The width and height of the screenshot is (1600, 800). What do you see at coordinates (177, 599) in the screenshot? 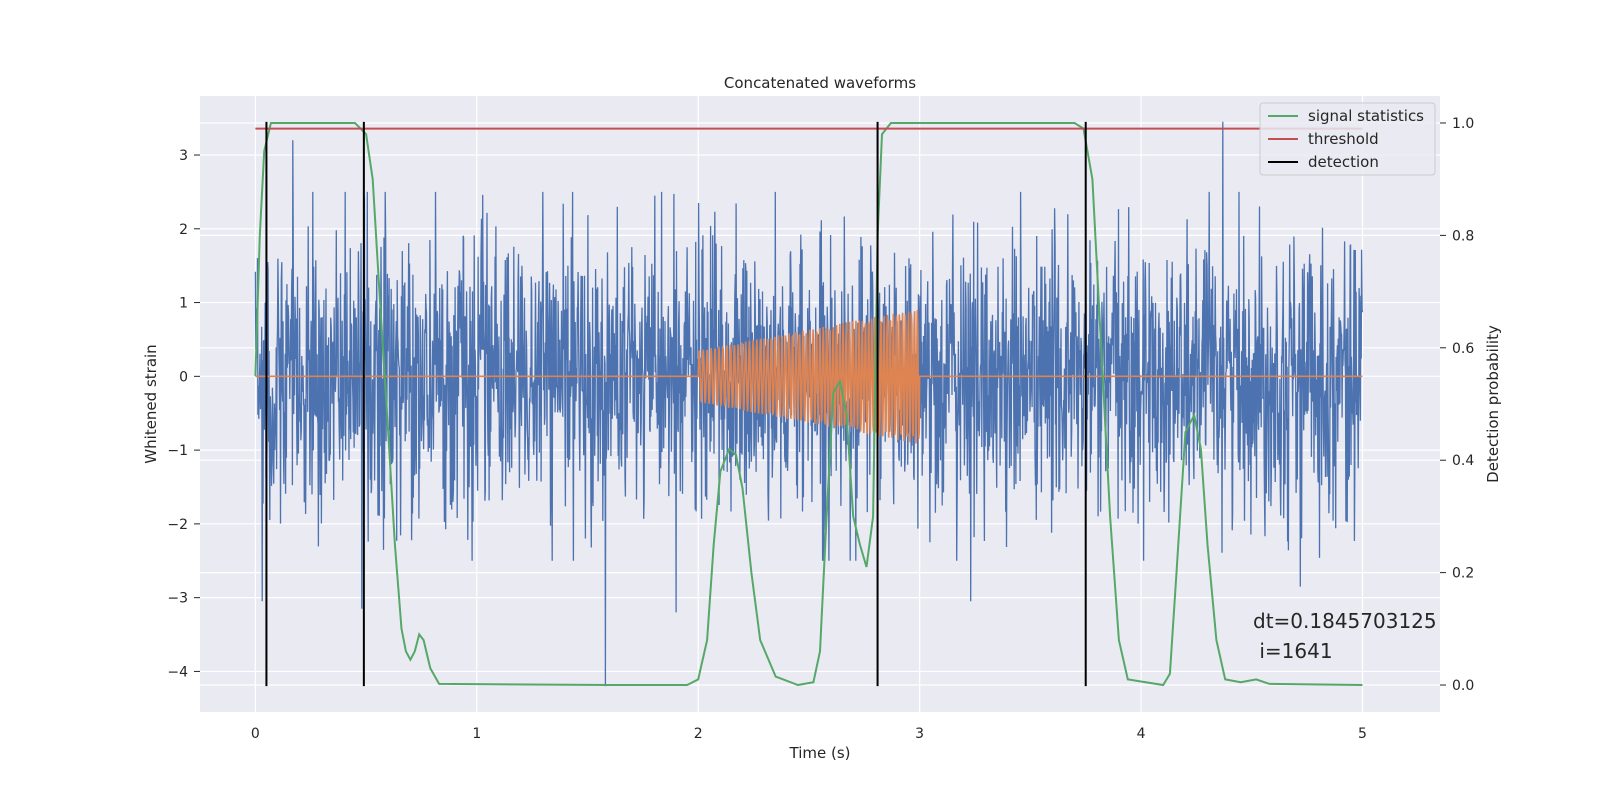
I see `y-tick-label: −3` at bounding box center [177, 599].